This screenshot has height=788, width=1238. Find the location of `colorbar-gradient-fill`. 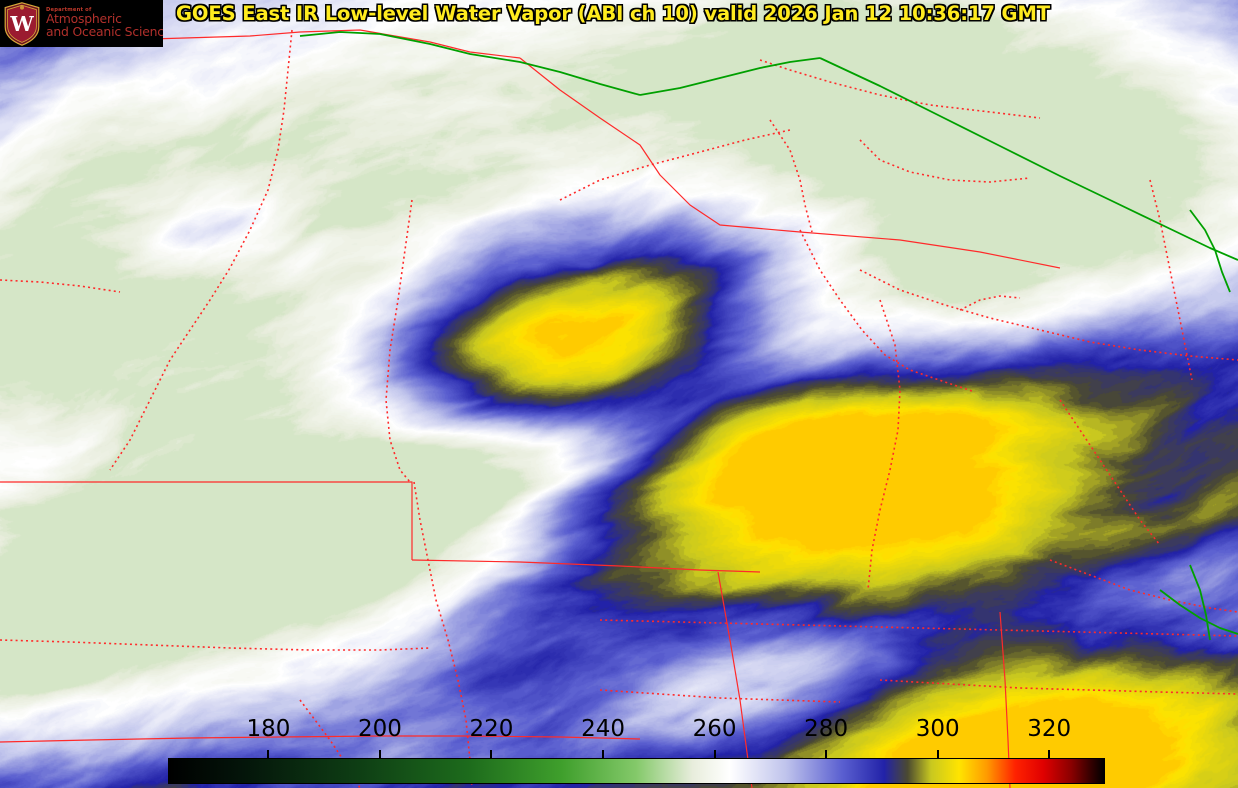

colorbar-gradient-fill is located at coordinates (636, 771).